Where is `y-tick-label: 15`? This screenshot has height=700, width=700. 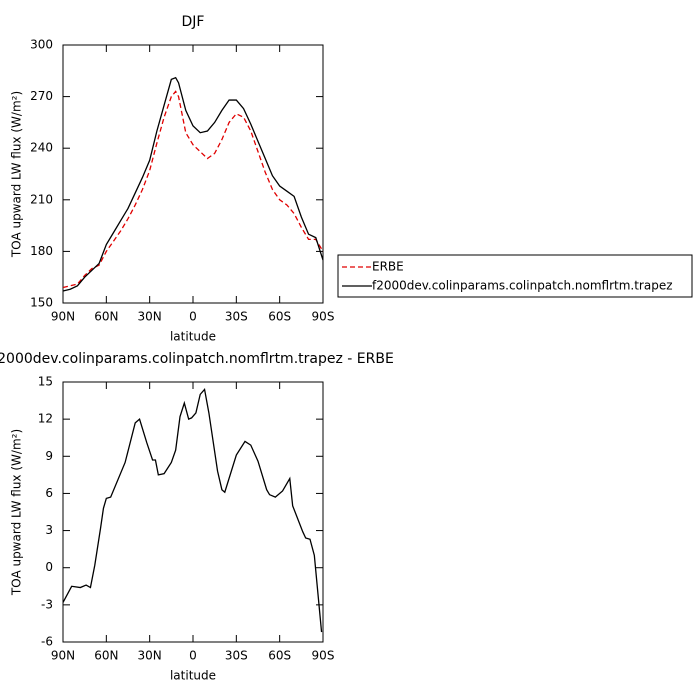 y-tick-label: 15 is located at coordinates (45, 382).